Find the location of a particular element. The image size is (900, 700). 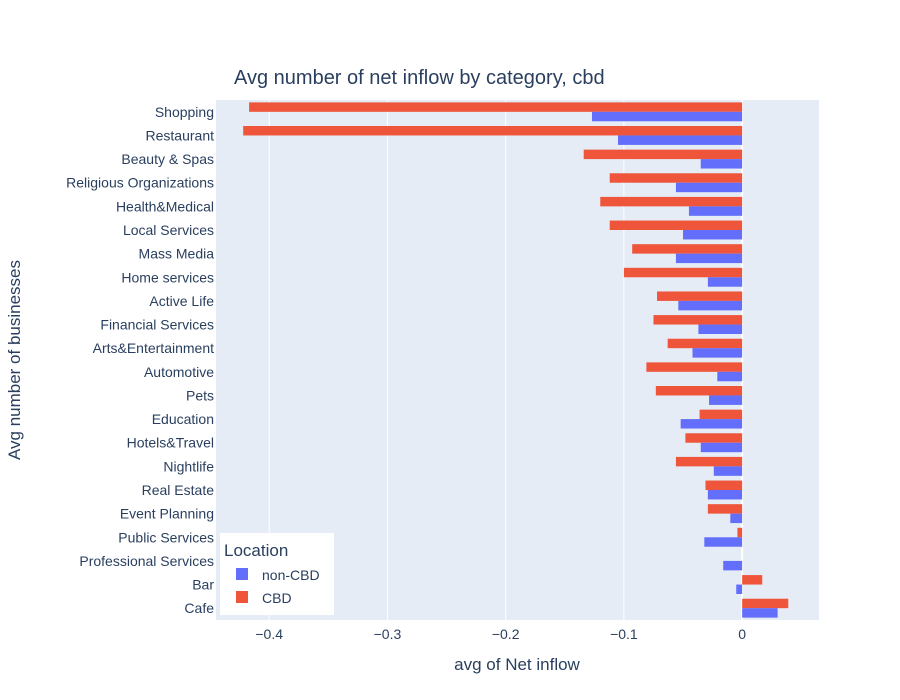

legend-title: Location is located at coordinates (256, 550).